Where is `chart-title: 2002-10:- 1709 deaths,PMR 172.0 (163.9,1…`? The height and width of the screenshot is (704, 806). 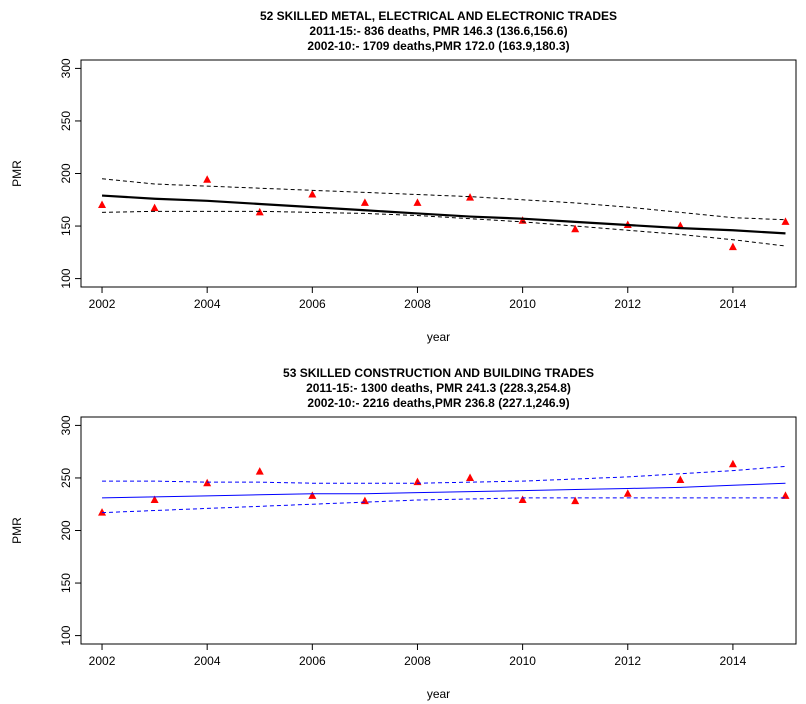
chart-title: 2002-10:- 1709 deaths,PMR 172.0 (163.9,1… is located at coordinates (438, 46).